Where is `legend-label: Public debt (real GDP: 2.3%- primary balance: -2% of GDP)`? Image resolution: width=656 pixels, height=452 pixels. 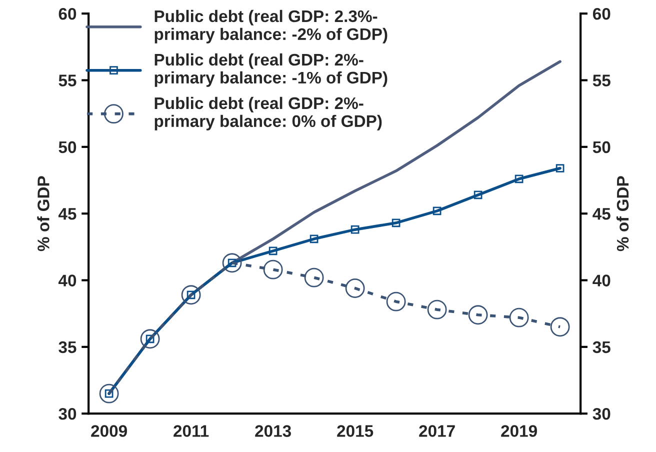
legend-label: Public debt (real GDP: 2.3%- primary balance: -2% of GDP) is located at coordinates (271, 27).